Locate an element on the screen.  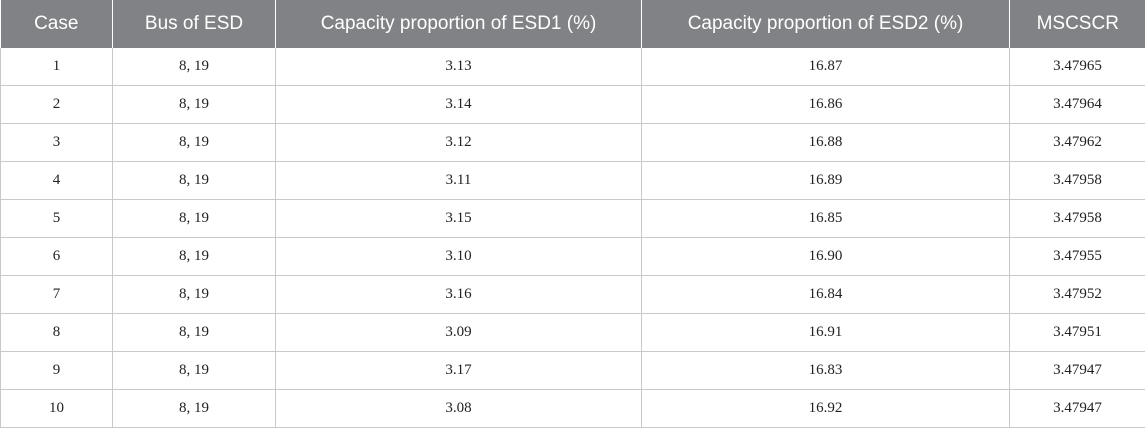
cell-case: 7 is located at coordinates (56, 294).